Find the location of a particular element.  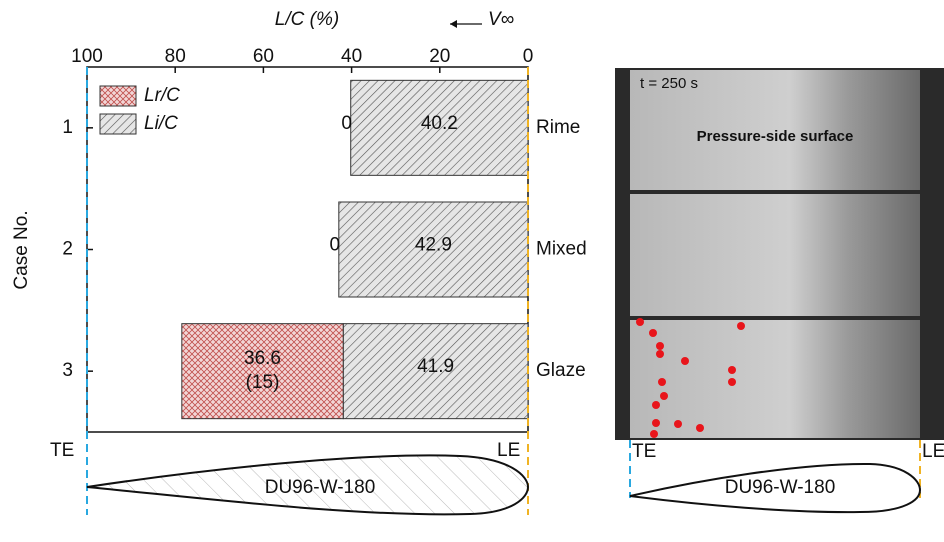

data-label: 36.6 (15) is located at coordinates (262, 370).